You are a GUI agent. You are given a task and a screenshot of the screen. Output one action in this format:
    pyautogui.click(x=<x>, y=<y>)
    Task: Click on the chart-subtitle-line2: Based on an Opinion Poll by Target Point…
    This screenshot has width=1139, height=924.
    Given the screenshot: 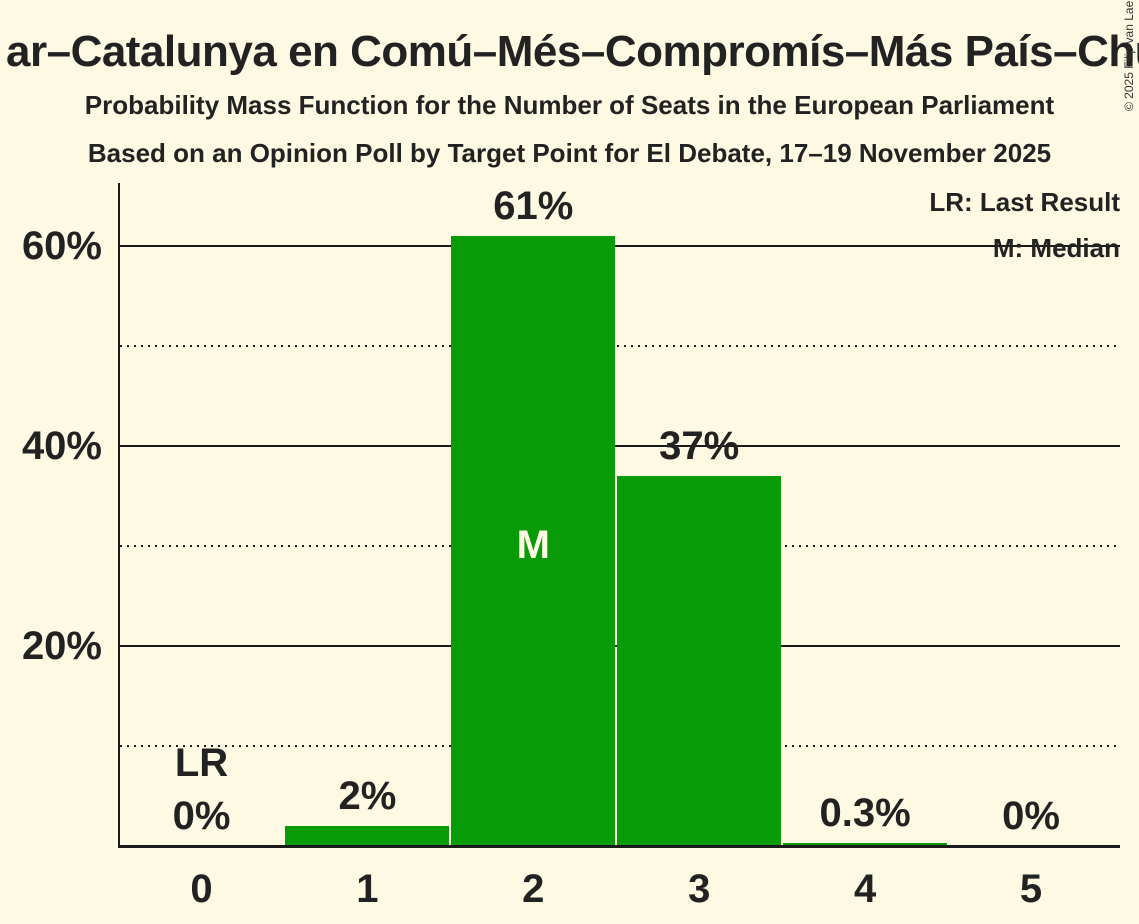 What is the action you would take?
    pyautogui.click(x=569, y=153)
    